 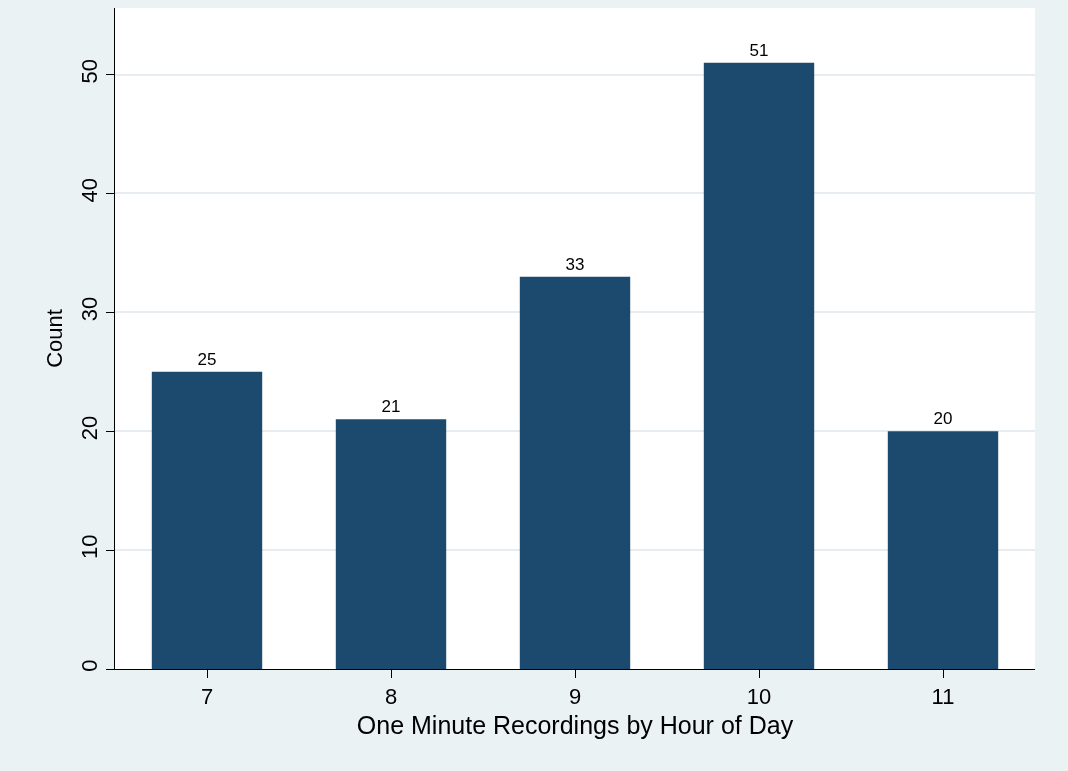 What do you see at coordinates (54, 338) in the screenshot?
I see `y-axis-title: Count` at bounding box center [54, 338].